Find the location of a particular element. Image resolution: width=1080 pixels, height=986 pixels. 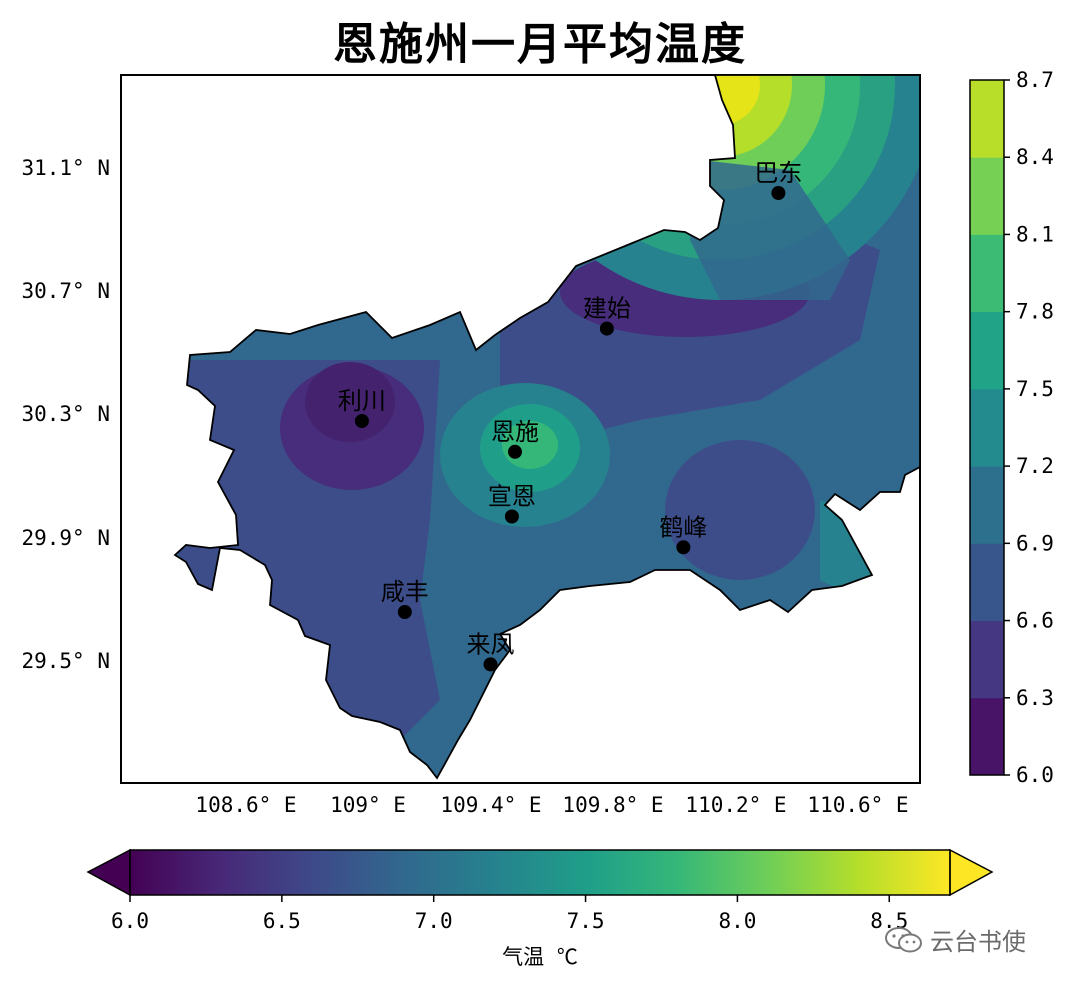

right-colorbar-tick-label: 8.7 is located at coordinates (1035, 80).